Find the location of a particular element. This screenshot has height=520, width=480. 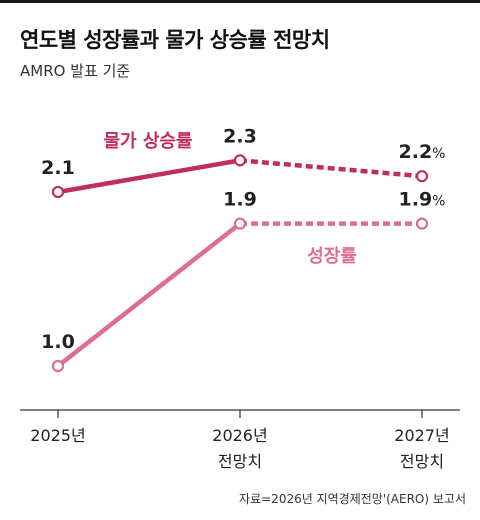

chart-subtitle: AMRO 발표 기준 is located at coordinates (75, 71).